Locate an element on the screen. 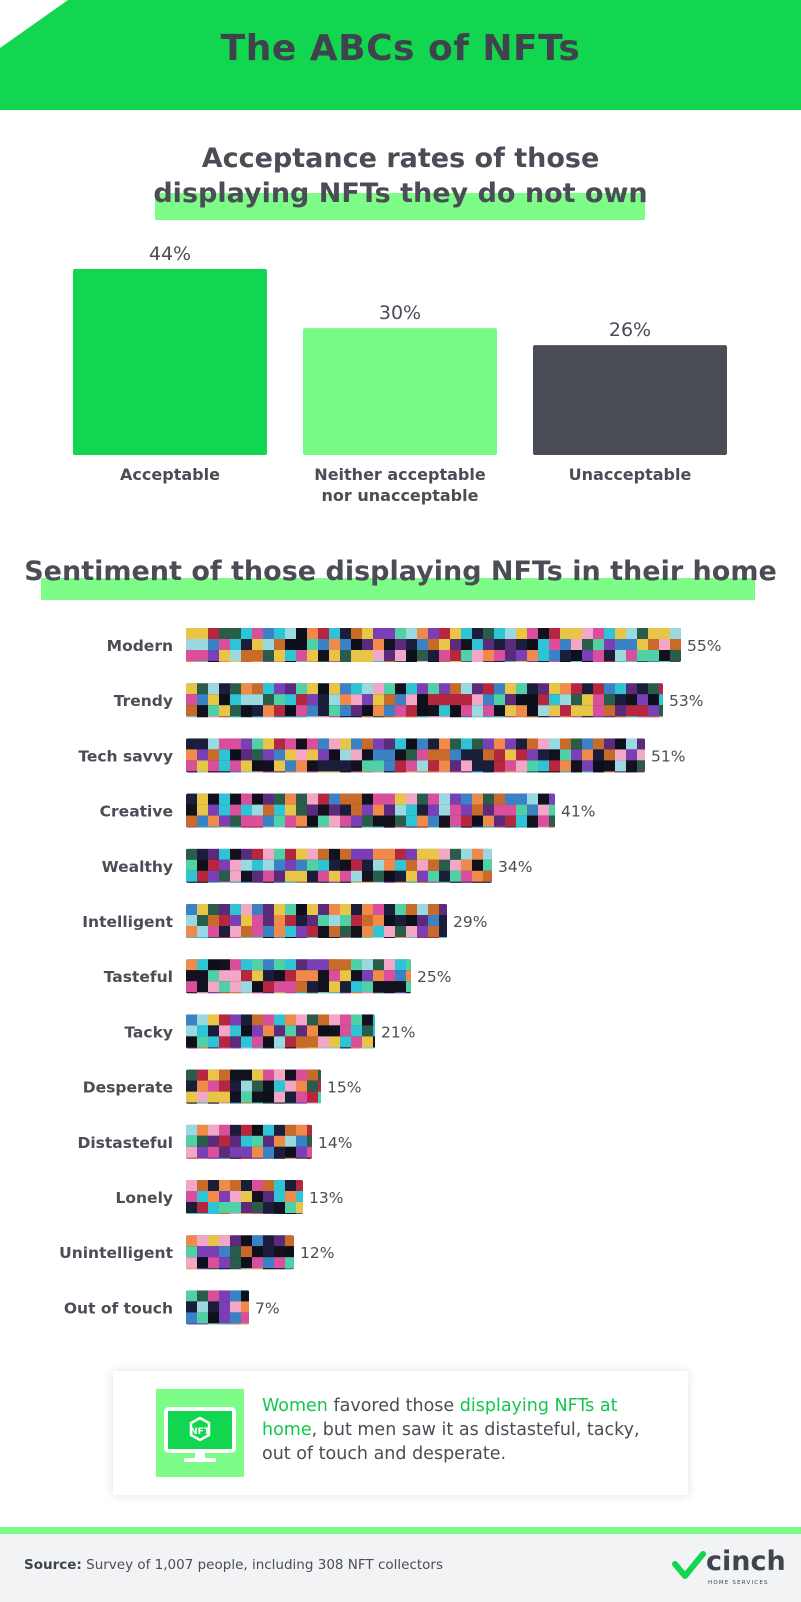  value-label: 25% is located at coordinates (434, 977).